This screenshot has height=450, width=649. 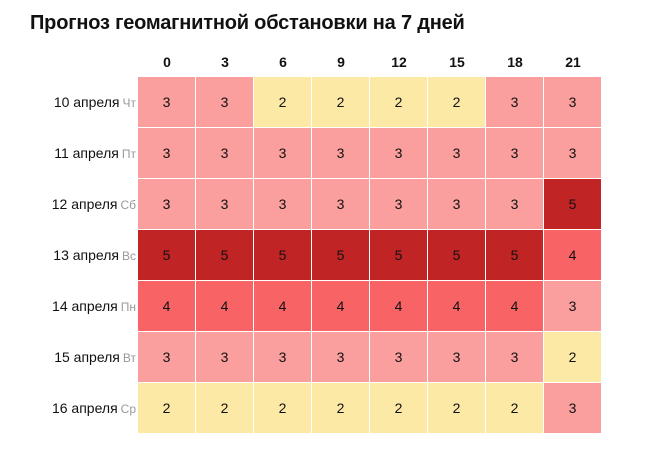 I want to click on row-label: 10 апреля Чт, so click(x=75, y=102).